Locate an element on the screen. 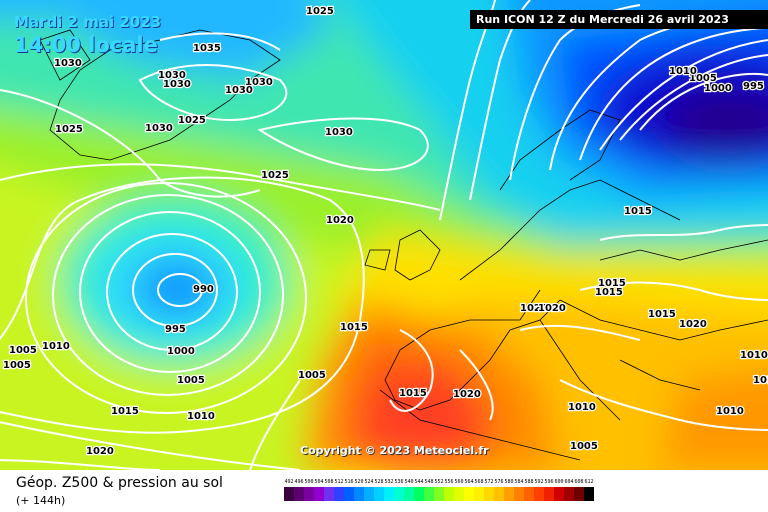 The width and height of the screenshot is (768, 512). legend-value: 584 is located at coordinates (519, 482).